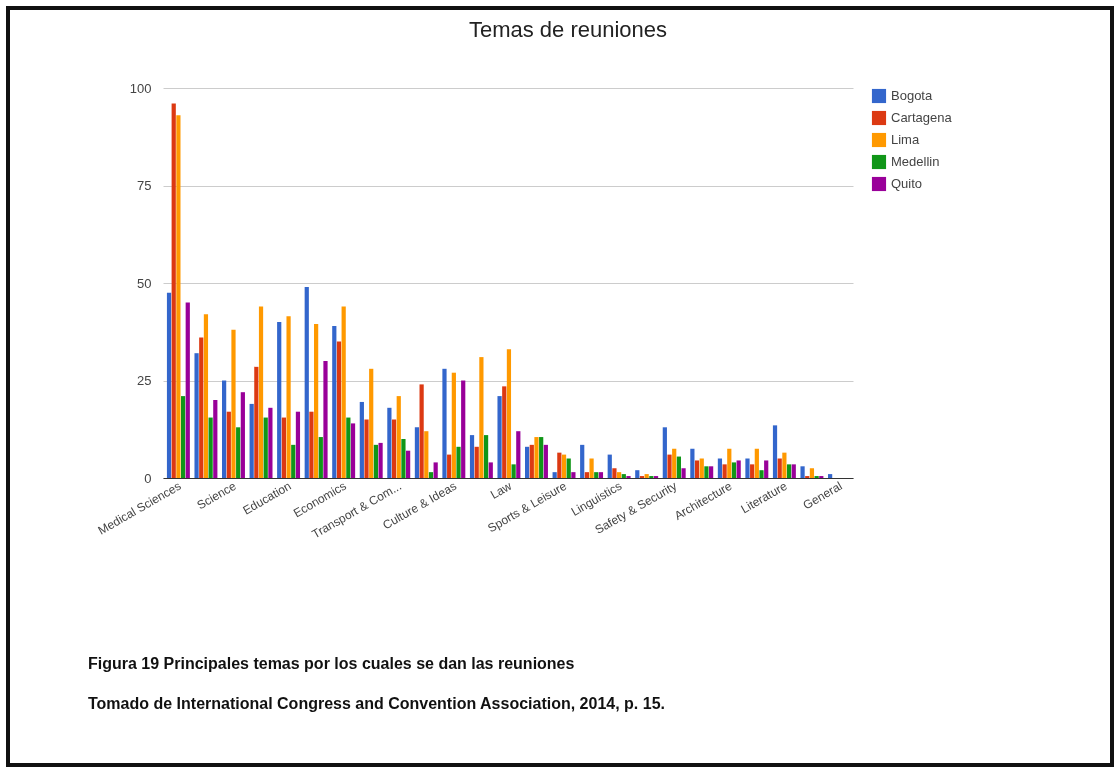  What do you see at coordinates (905, 139) in the screenshot?
I see `legend-label: Lima` at bounding box center [905, 139].